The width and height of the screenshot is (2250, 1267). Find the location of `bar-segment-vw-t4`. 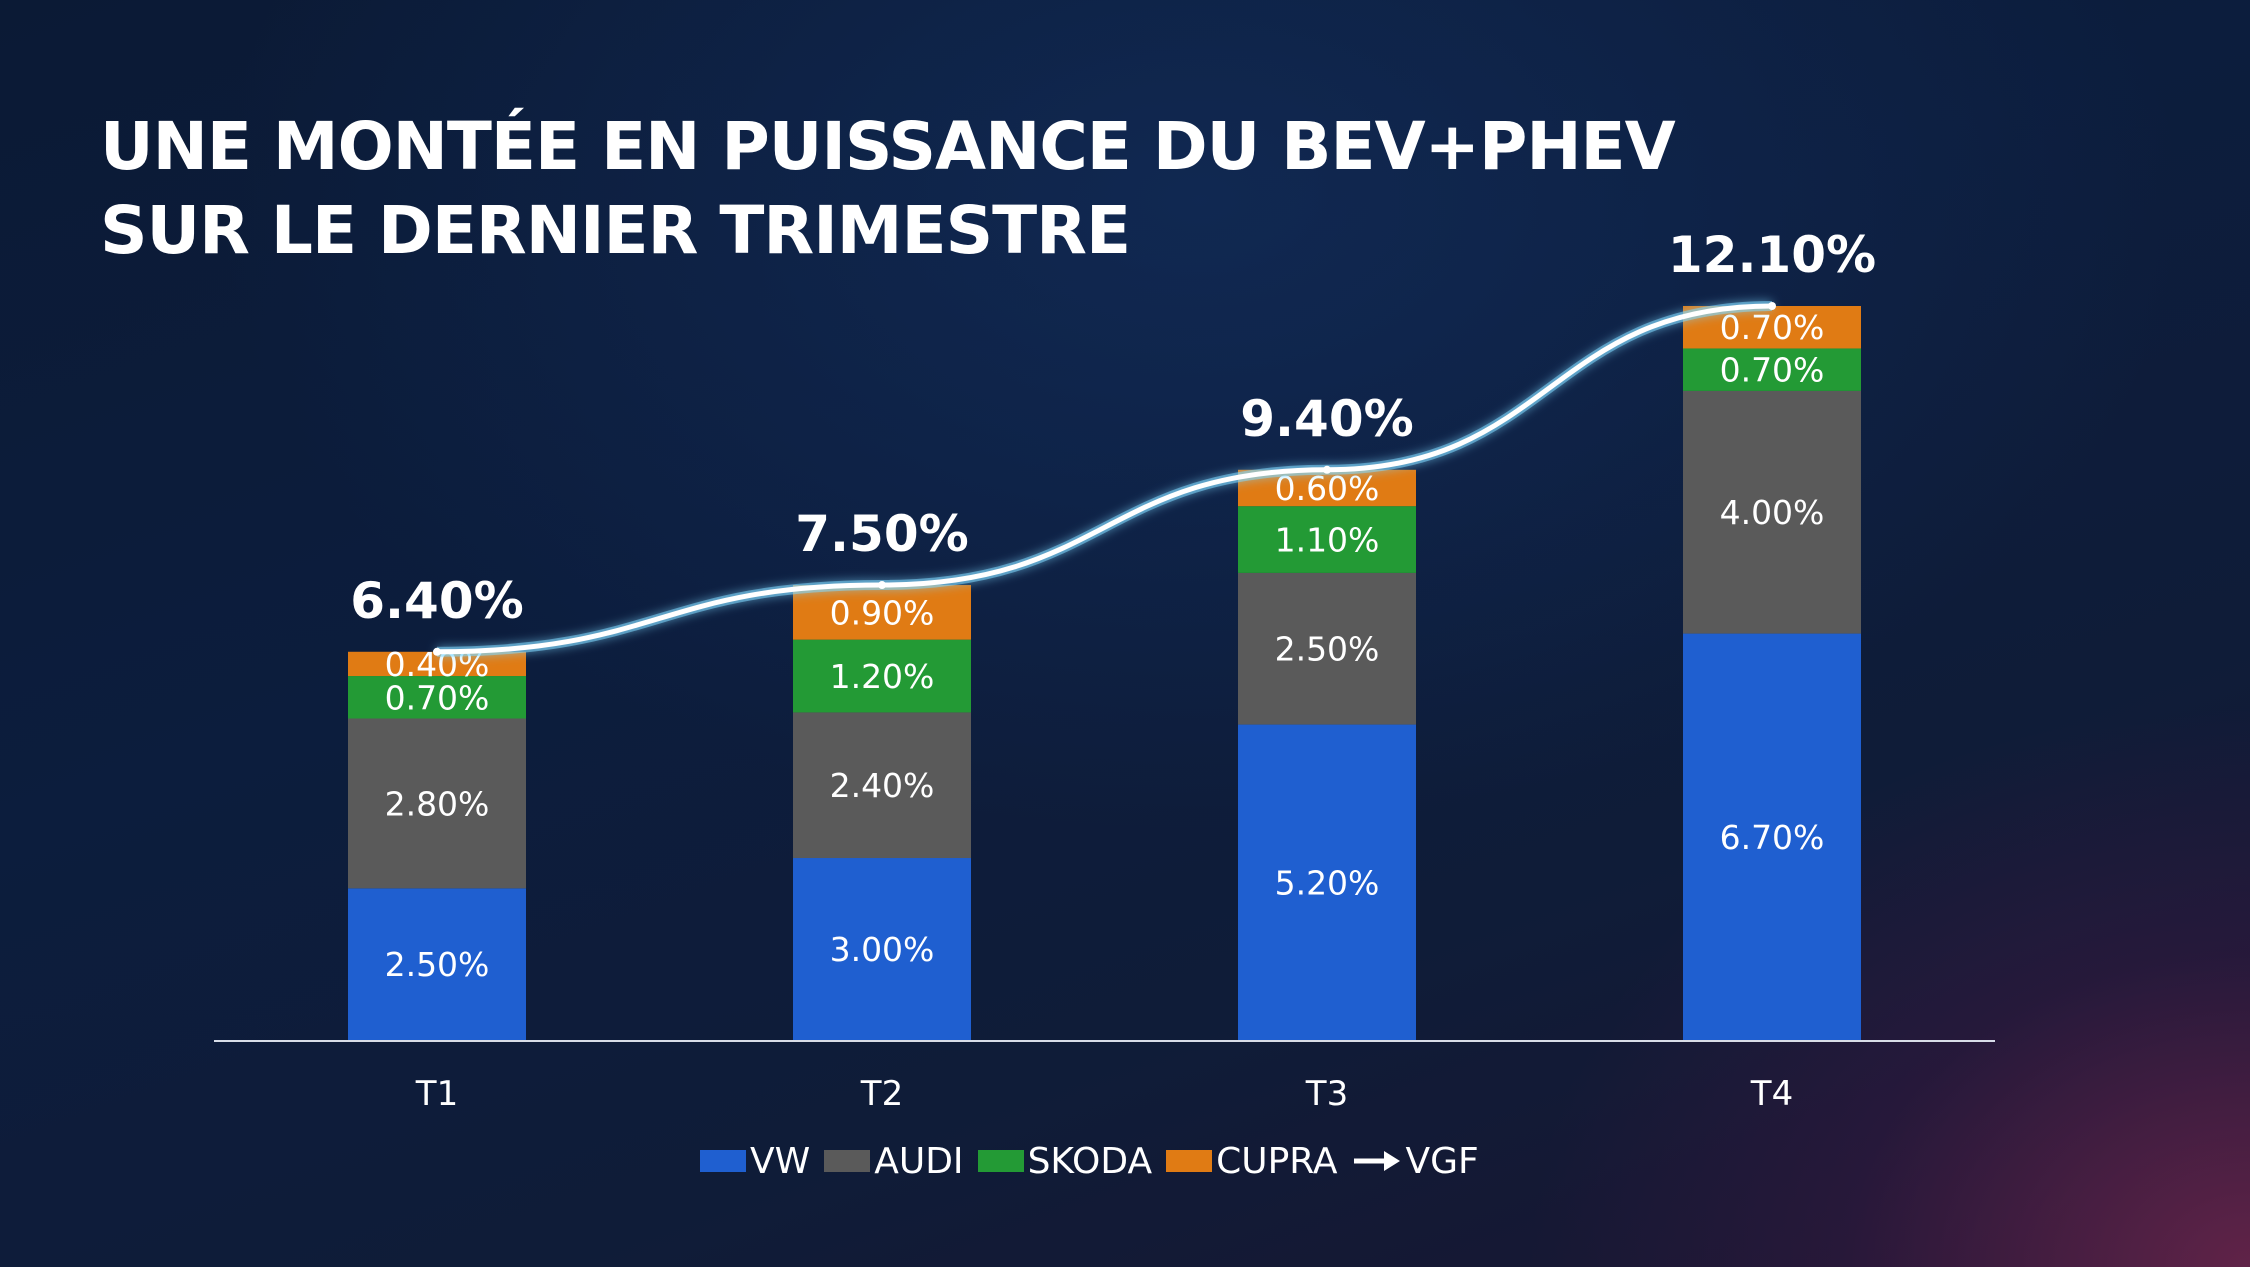

bar-segment-vw-t4 is located at coordinates (1772, 836).